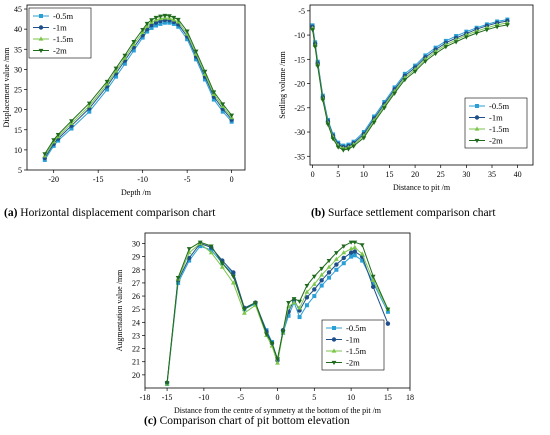 This screenshot has height=435, width=550. Describe the element at coordinates (492, 174) in the screenshot. I see `chart-b-x-tick-label: 35` at that location.